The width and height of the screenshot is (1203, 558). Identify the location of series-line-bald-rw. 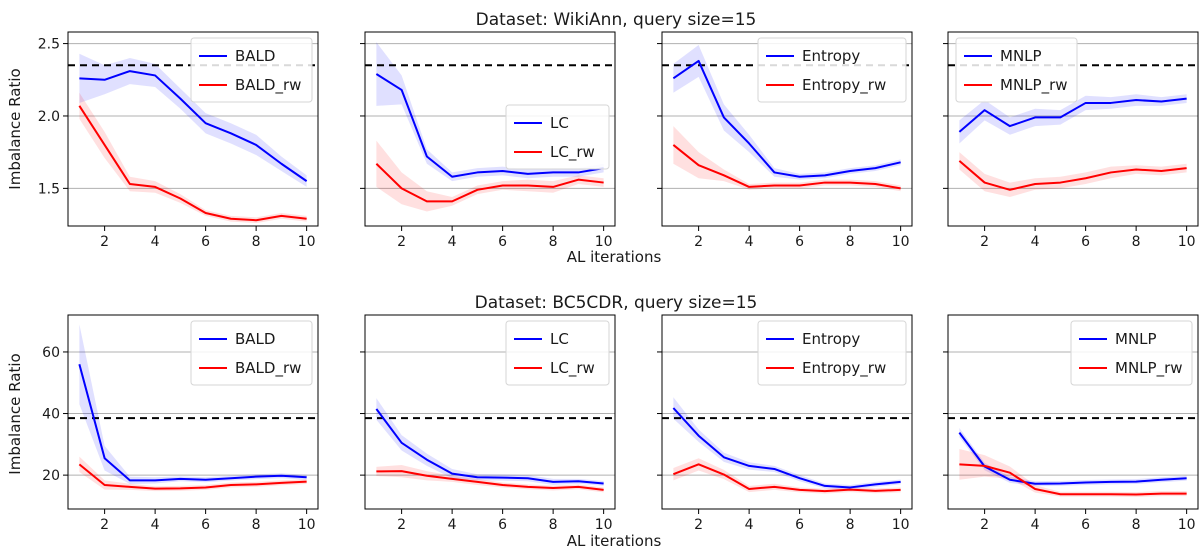
(192, 163).